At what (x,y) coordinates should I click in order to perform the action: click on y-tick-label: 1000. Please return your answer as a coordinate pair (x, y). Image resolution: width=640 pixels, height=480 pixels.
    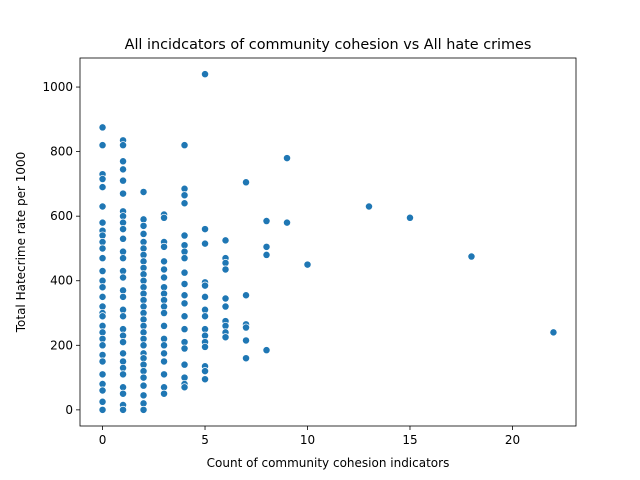
    Looking at the image, I should click on (57, 87).